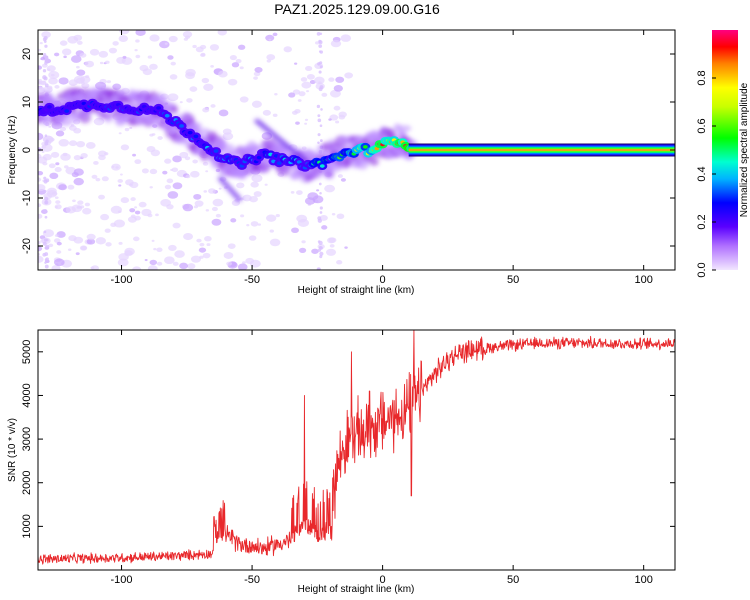 This screenshot has height=600, width=750. What do you see at coordinates (12, 450) in the screenshot?
I see `snr-y-axis-label: SNR (10 * v/v)` at bounding box center [12, 450].